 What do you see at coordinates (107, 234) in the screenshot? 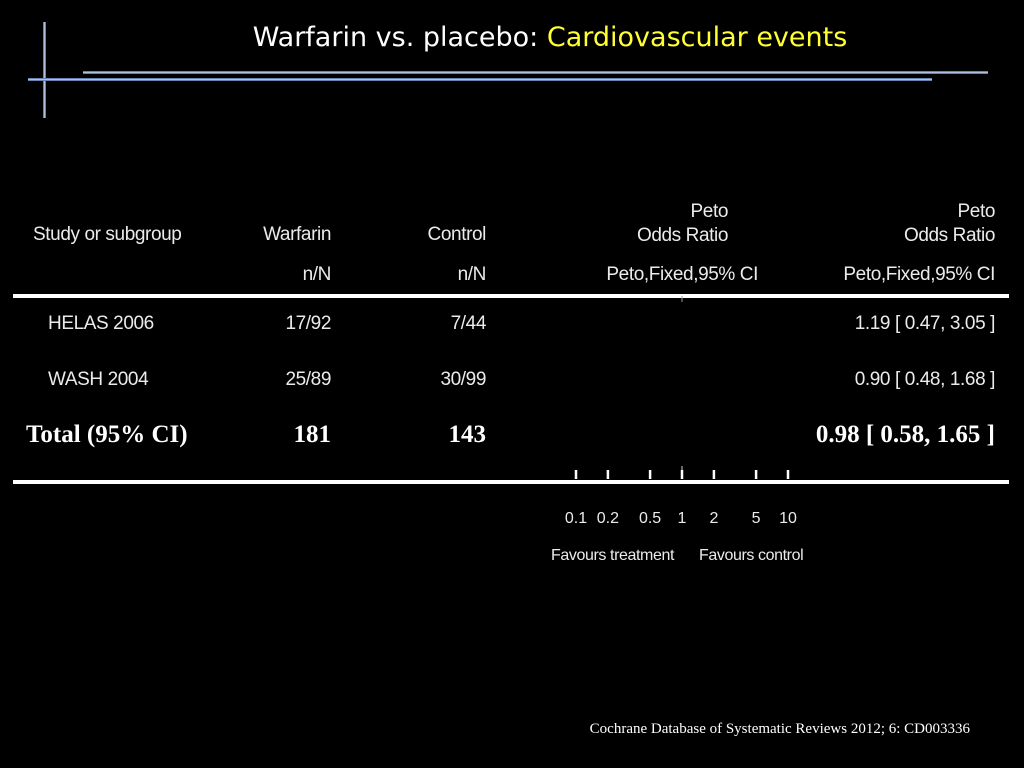
I see `header-study: Study or subgroup` at bounding box center [107, 234].